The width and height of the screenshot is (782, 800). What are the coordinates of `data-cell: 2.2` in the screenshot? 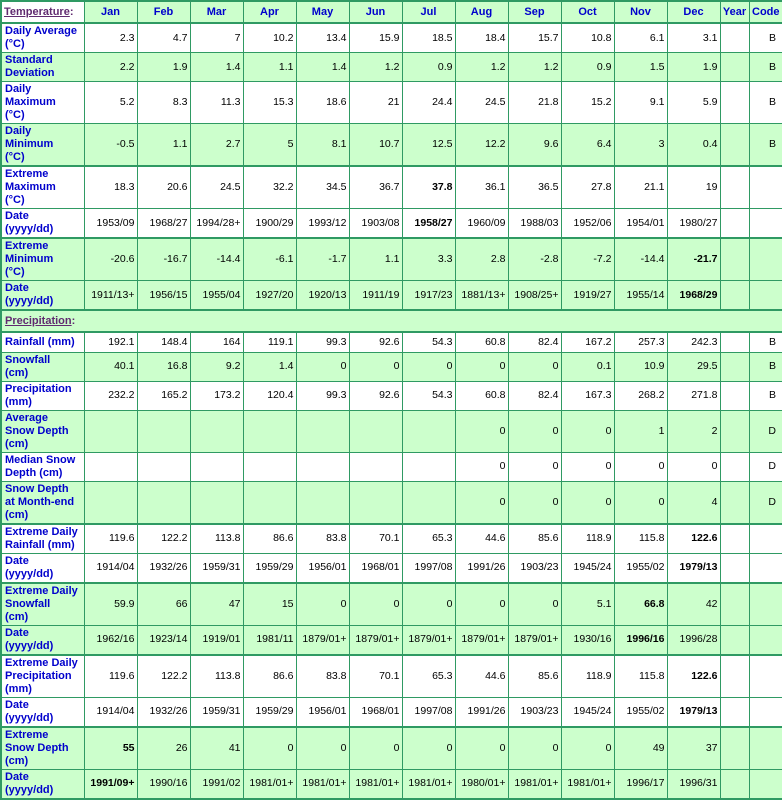 It's located at (110, 67).